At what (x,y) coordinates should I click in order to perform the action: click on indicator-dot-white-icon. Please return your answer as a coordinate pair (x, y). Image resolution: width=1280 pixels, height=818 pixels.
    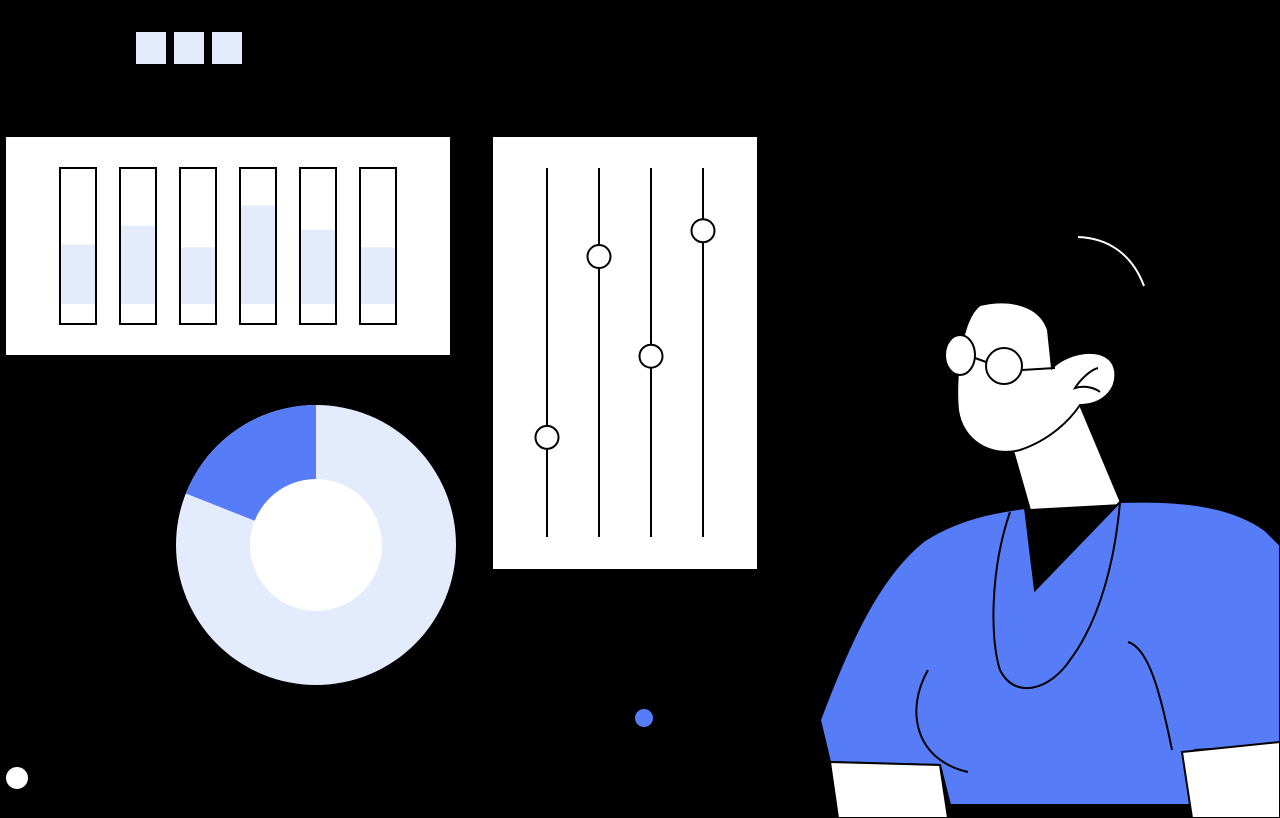
    Looking at the image, I should click on (17, 778).